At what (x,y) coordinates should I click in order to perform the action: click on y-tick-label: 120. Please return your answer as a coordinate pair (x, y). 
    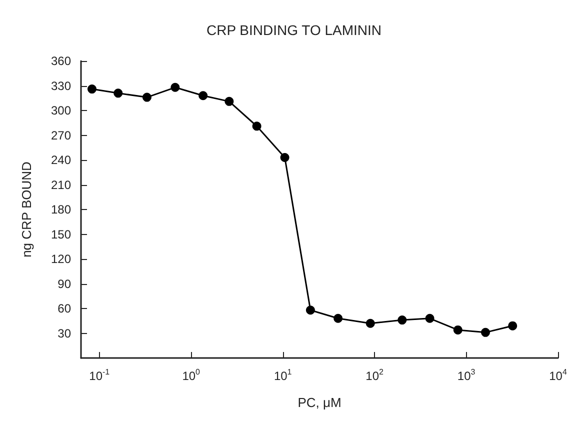
    Looking at the image, I should click on (61, 259).